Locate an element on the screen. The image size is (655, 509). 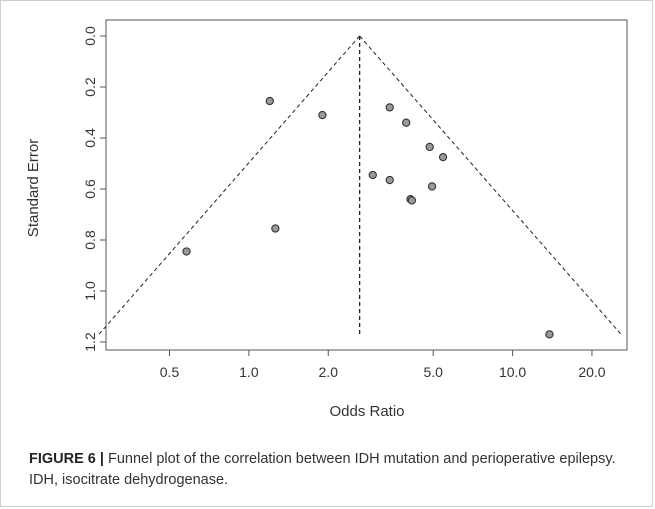
x-tick-label: 0.5 is located at coordinates (170, 372).